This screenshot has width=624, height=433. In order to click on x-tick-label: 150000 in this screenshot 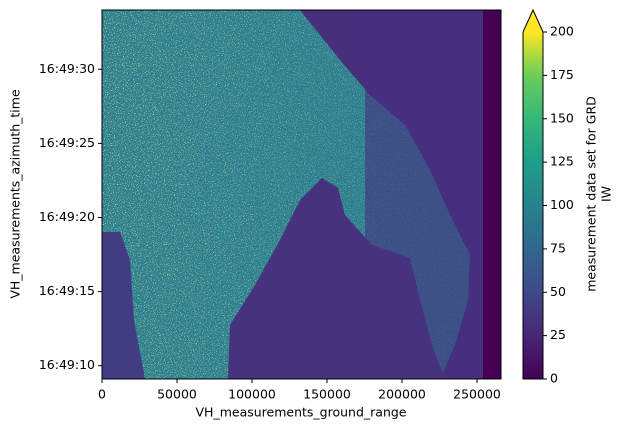, I will do `click(327, 394)`.